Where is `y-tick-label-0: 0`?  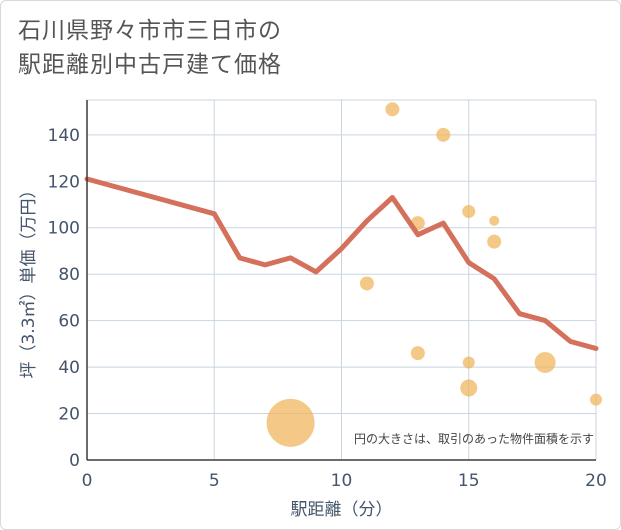 y-tick-label-0: 0 is located at coordinates (74, 461).